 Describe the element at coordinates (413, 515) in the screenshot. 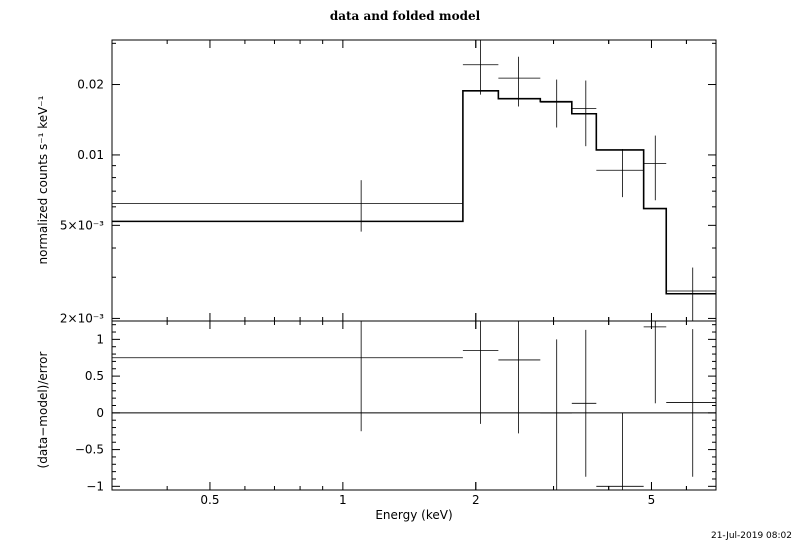

I see `xlabel: Energy (keV)` at that location.